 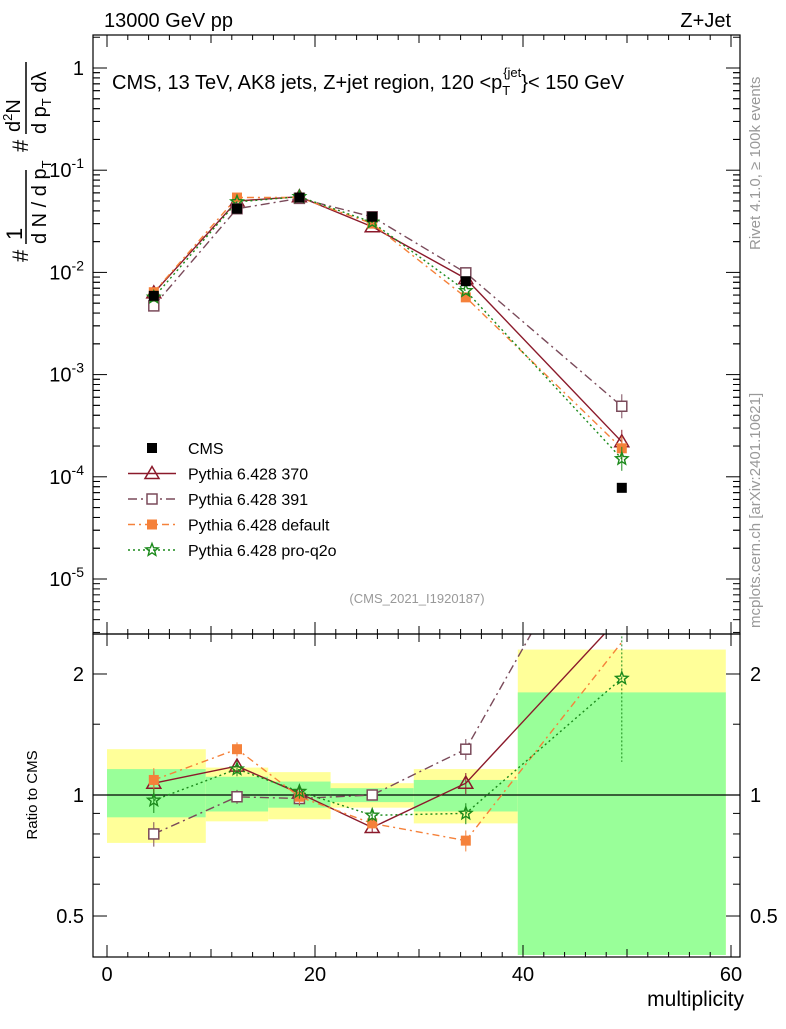 I want to click on legend-label-4: Pythia 6.428 pro-q2o, so click(x=262, y=551).